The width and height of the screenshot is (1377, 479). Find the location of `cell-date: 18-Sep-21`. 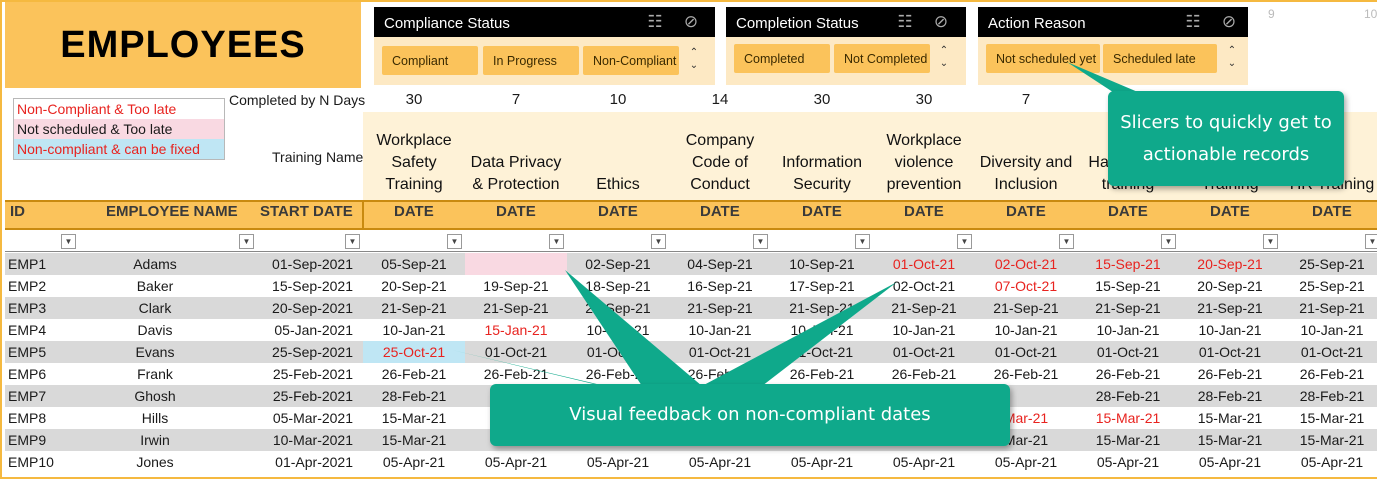

cell-date: 18-Sep-21 is located at coordinates (618, 286).